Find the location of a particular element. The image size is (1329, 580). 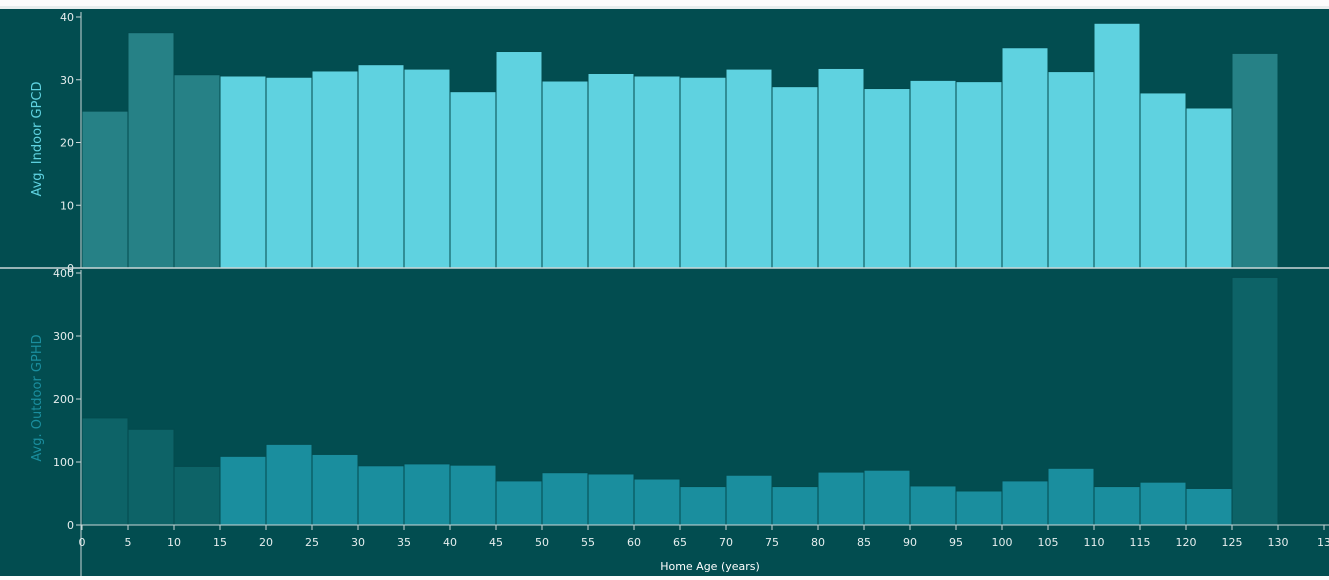

outdoor-y-tick-label: 200 is located at coordinates (63, 399).